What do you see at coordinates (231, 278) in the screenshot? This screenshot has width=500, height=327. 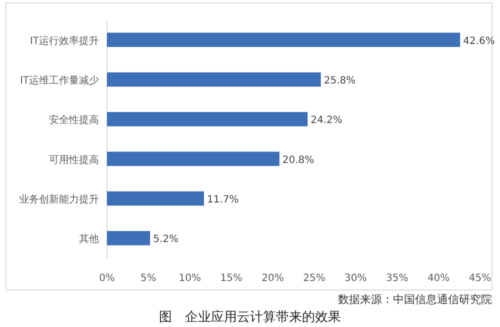 I see `x-tick-label: 15%` at bounding box center [231, 278].